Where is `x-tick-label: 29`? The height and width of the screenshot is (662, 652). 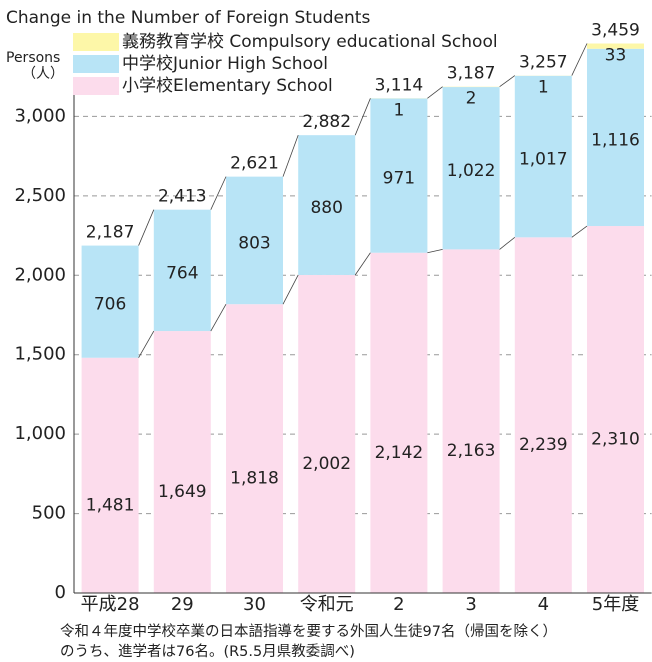
x-tick-label: 29 is located at coordinates (182, 604).